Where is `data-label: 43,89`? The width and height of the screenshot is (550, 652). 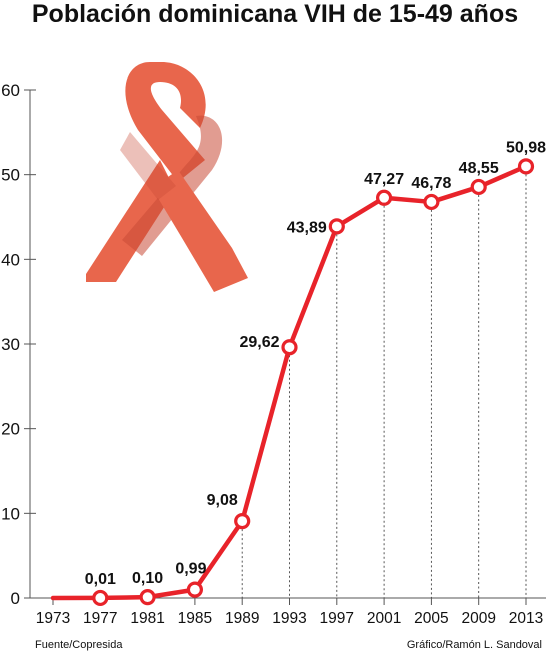 data-label: 43,89 is located at coordinates (307, 227).